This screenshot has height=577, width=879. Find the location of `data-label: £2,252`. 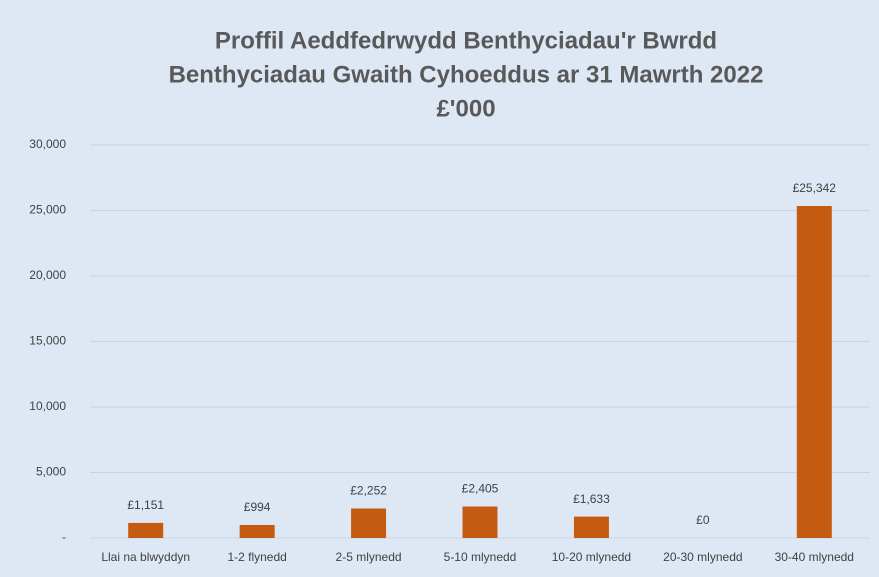

data-label: £2,252 is located at coordinates (368, 491).